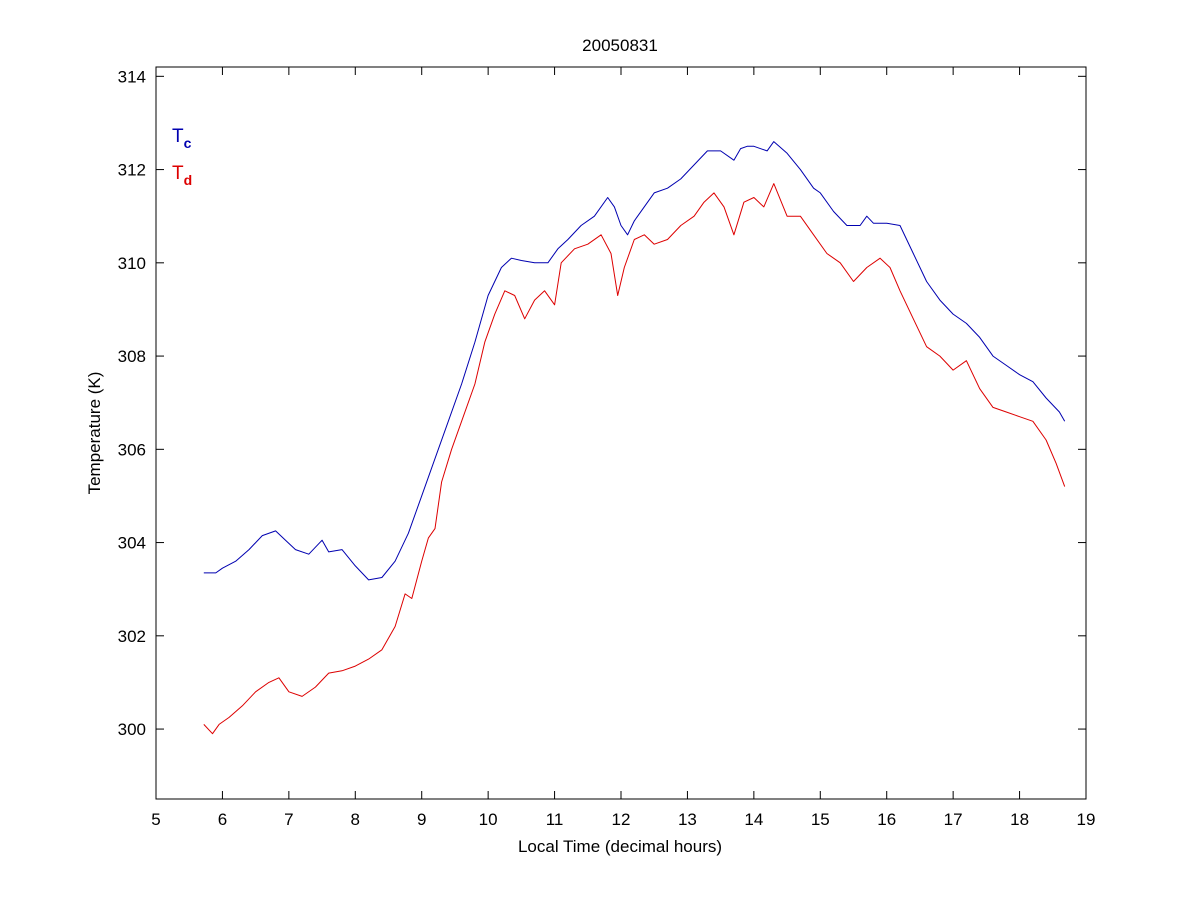 The height and width of the screenshot is (900, 1200). I want to click on x-tick-label: 10, so click(488, 819).